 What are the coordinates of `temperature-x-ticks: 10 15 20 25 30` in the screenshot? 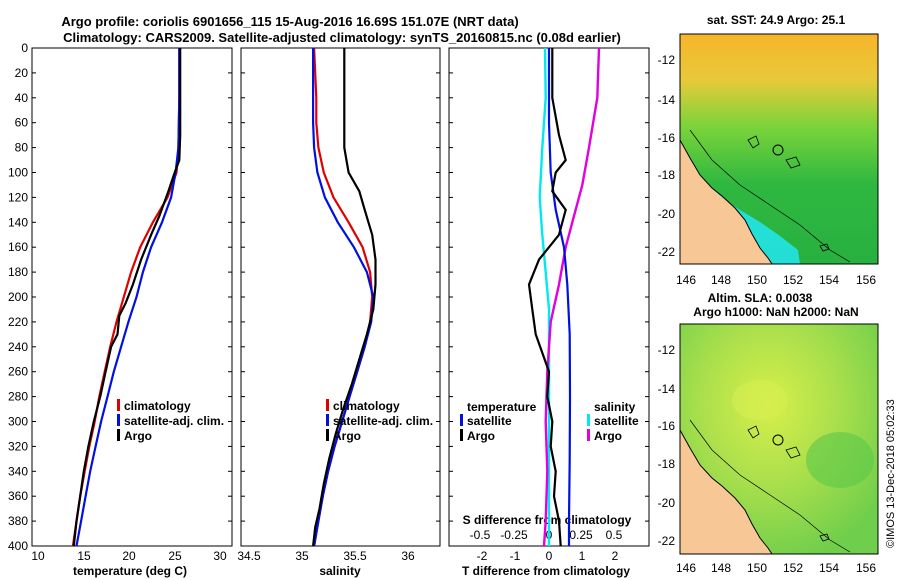 It's located at (129, 556).